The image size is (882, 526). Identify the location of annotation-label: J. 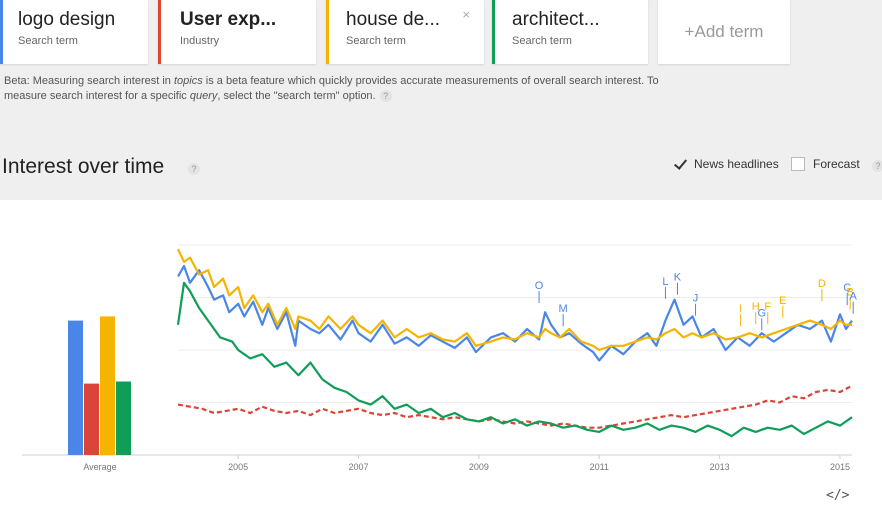
(696, 299).